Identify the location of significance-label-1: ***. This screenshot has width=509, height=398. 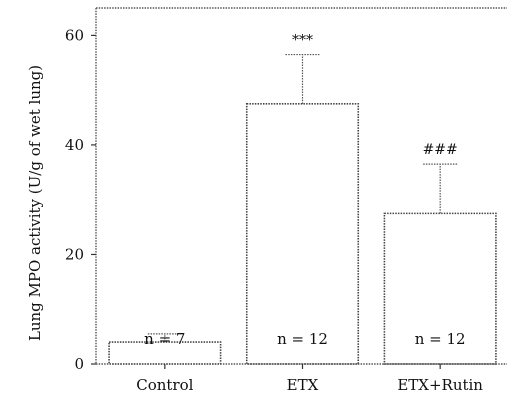
(302, 41).